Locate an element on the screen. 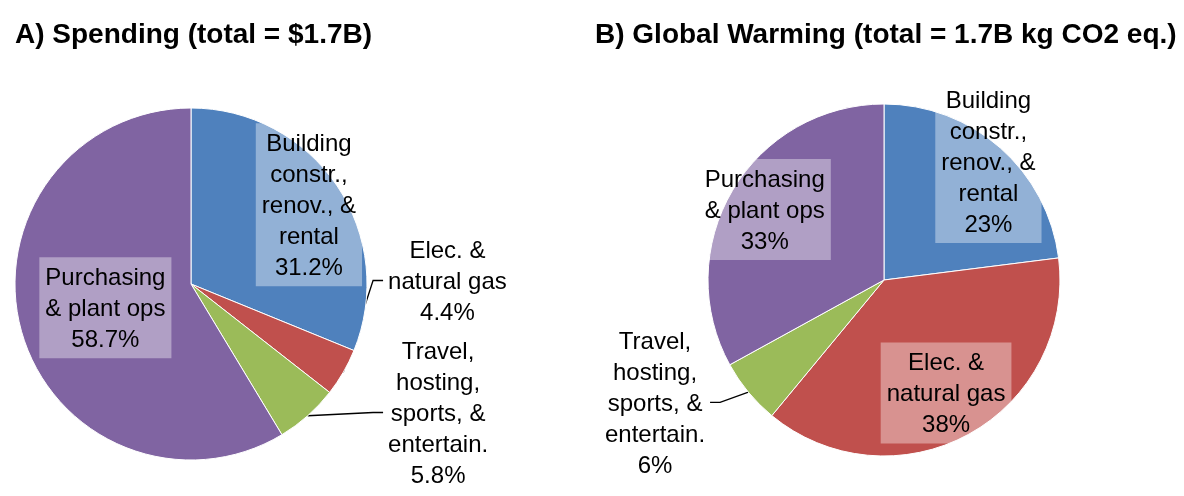 The width and height of the screenshot is (1184, 496). data-label: 6% is located at coordinates (655, 464).